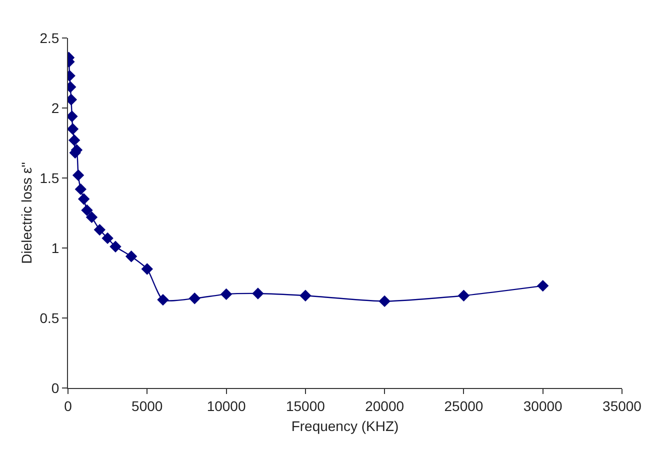 The image size is (646, 468). Describe the element at coordinates (306, 406) in the screenshot. I see `x-tick-label: 15000` at that location.